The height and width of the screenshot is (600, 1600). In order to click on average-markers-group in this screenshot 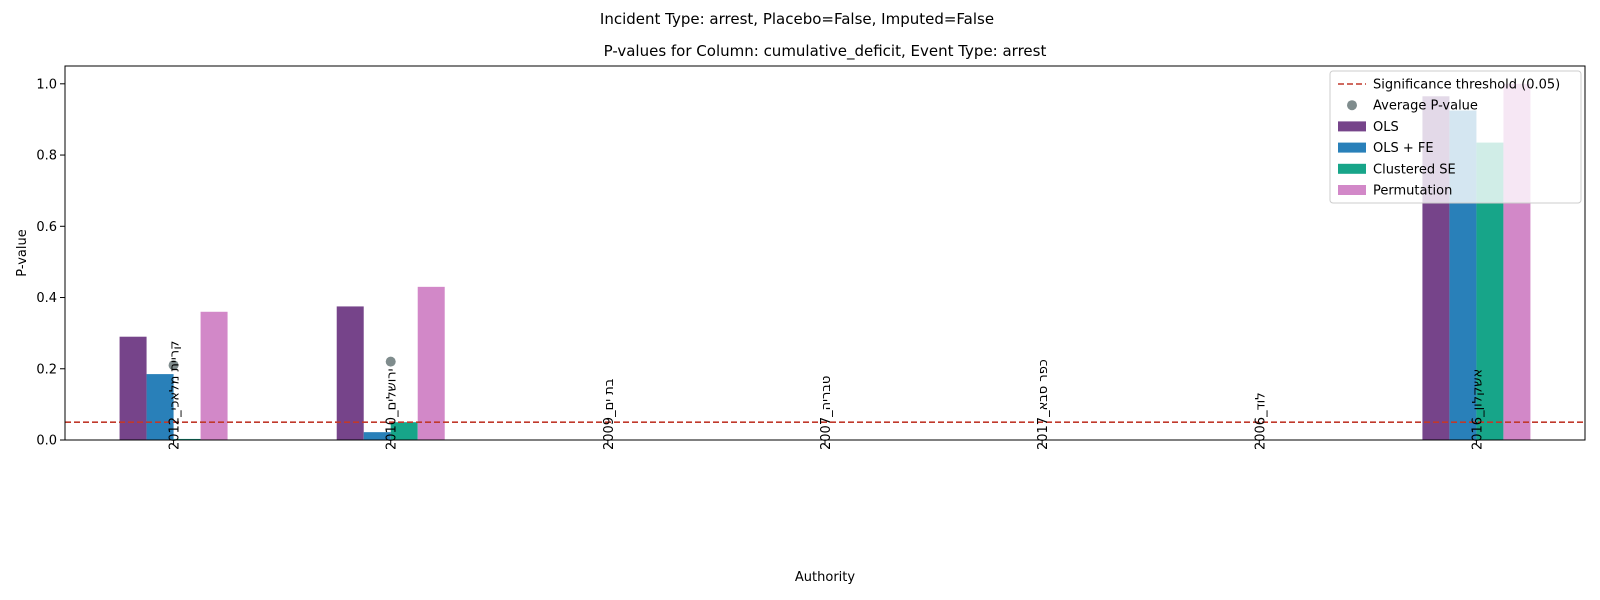, I will do `click(282, 363)`.